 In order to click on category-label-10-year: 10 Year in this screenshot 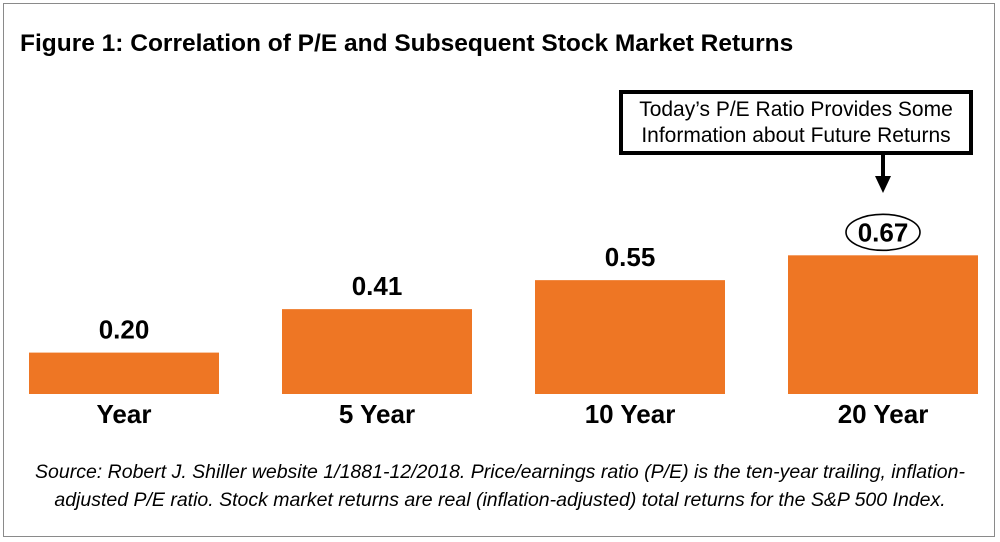, I will do `click(630, 414)`.